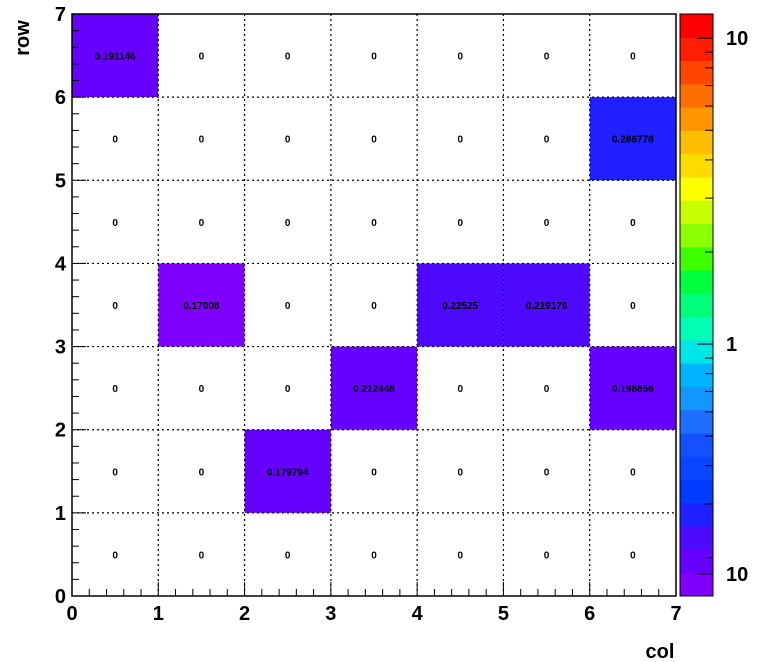 This screenshot has height=662, width=761. I want to click on colorbar-frame, so click(696, 305).